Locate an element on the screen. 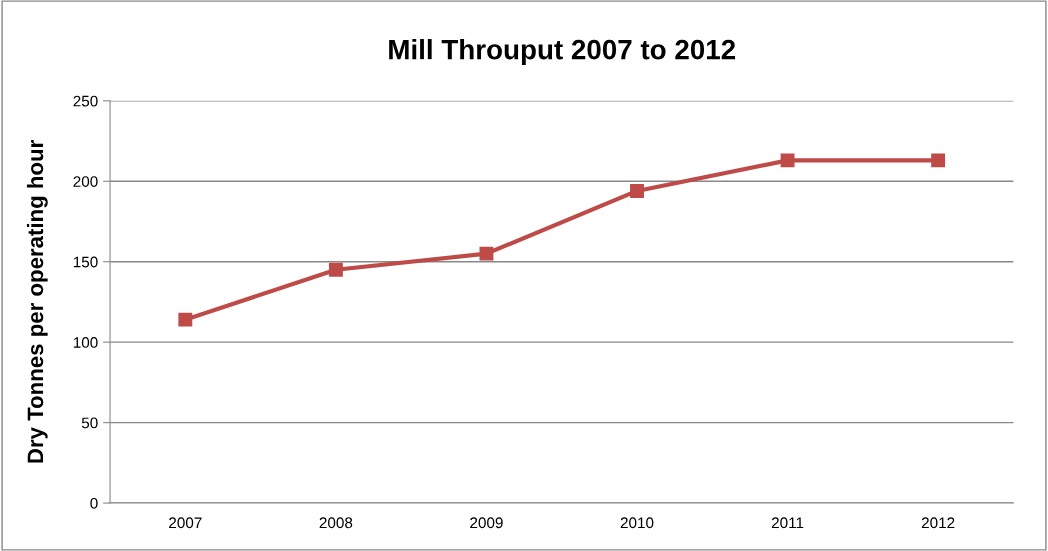 The width and height of the screenshot is (1048, 551). x-tick-label: 2007 is located at coordinates (185, 523).